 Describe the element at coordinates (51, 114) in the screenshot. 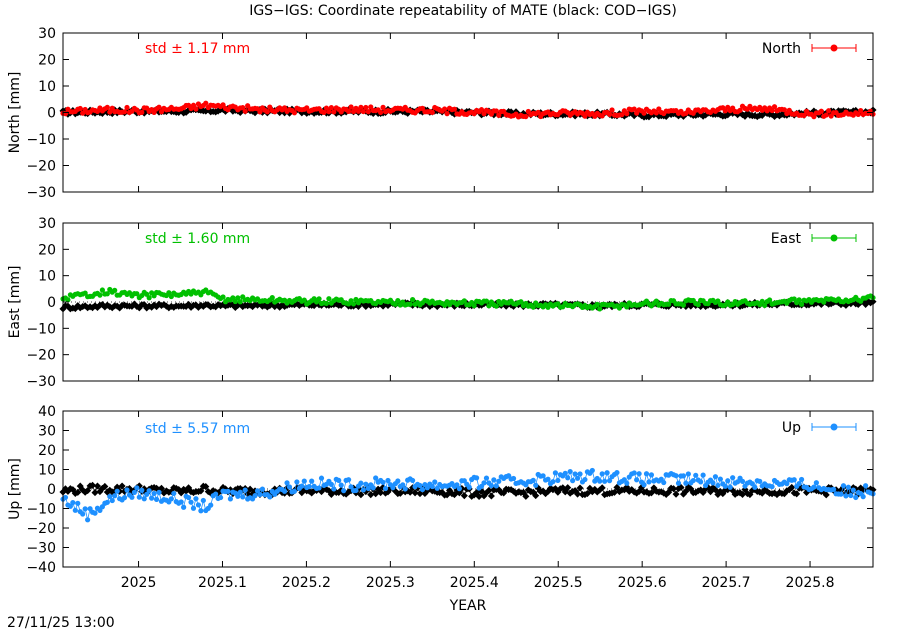

I see `north-ytick-label: 0` at that location.